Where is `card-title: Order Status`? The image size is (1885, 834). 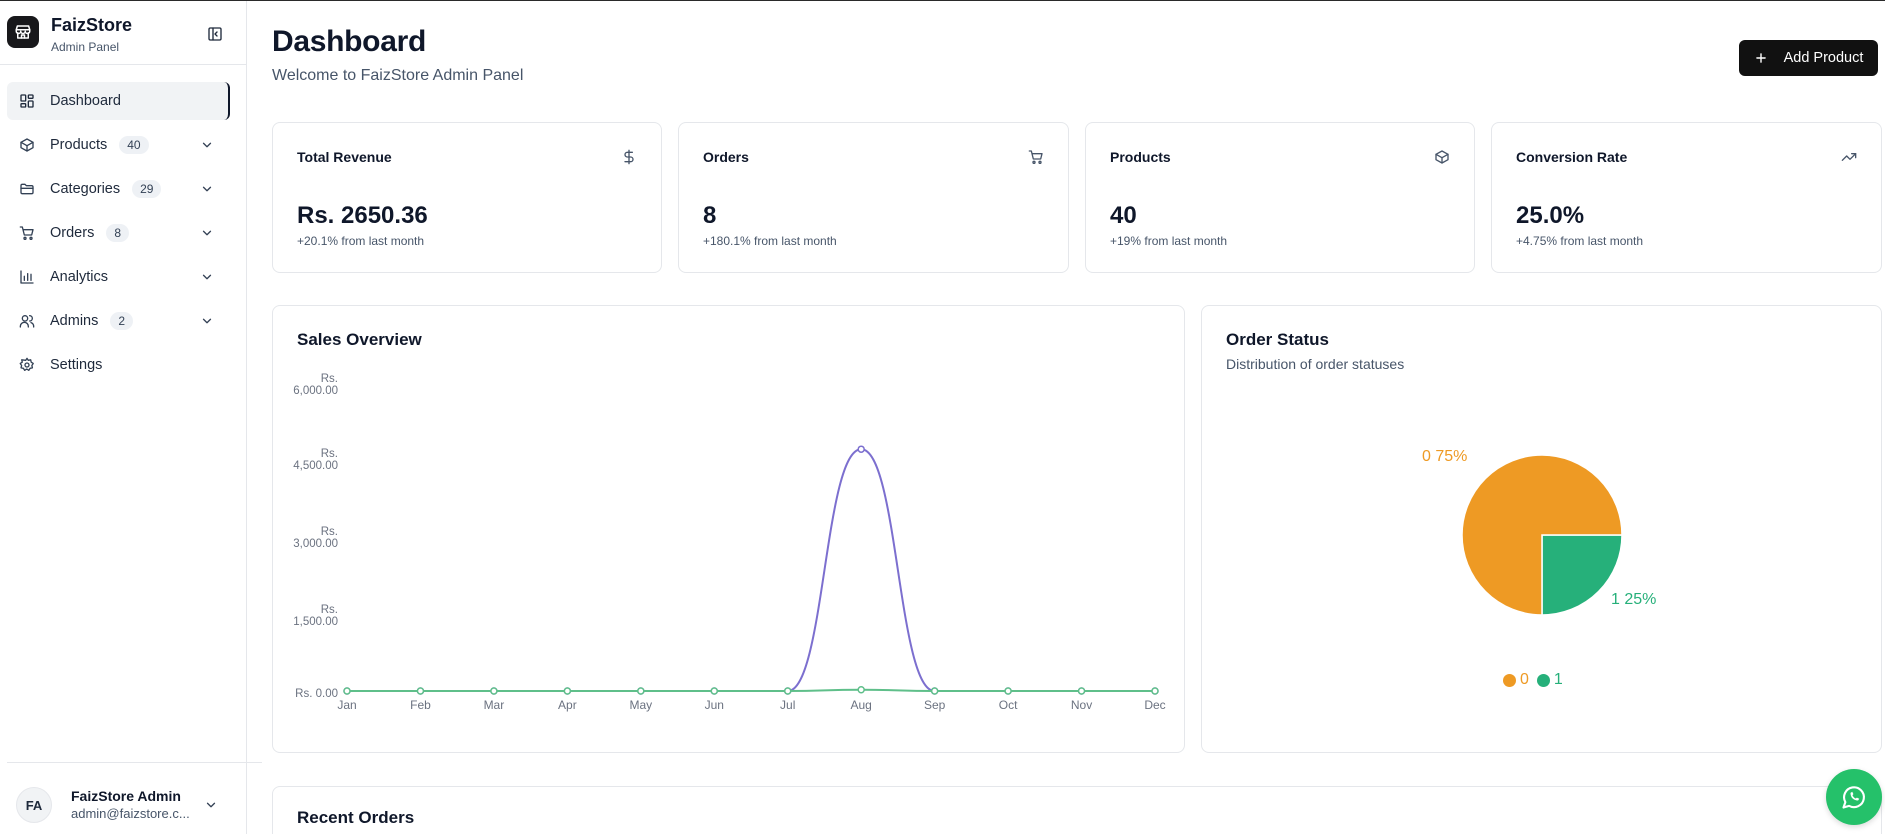 card-title: Order Status is located at coordinates (1277, 339).